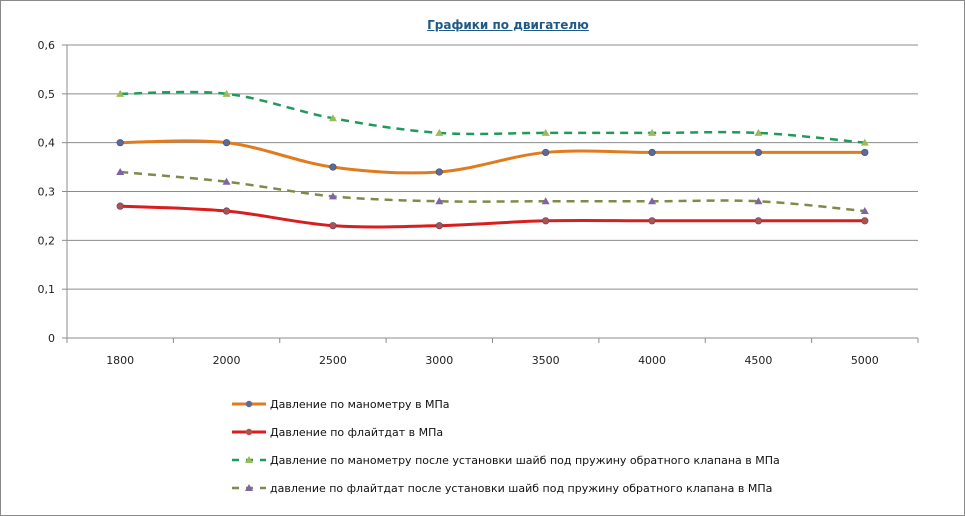 Image resolution: width=965 pixels, height=516 pixels. What do you see at coordinates (47, 143) in the screenshot?
I see `y-tick-label: 0,4` at bounding box center [47, 143].